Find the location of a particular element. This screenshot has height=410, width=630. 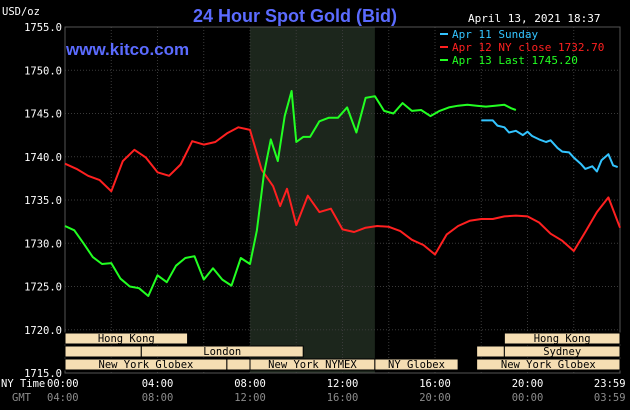

x-tick-label-gmt: 20:00 is located at coordinates (435, 398).